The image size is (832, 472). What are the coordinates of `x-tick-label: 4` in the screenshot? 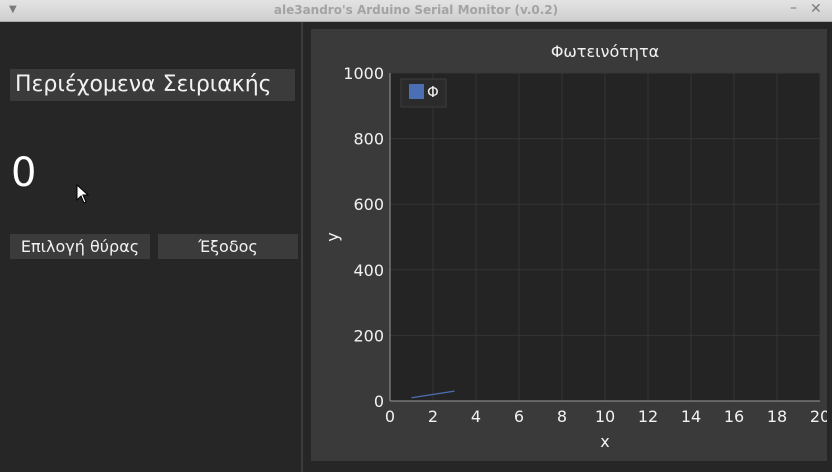 It's located at (476, 416).